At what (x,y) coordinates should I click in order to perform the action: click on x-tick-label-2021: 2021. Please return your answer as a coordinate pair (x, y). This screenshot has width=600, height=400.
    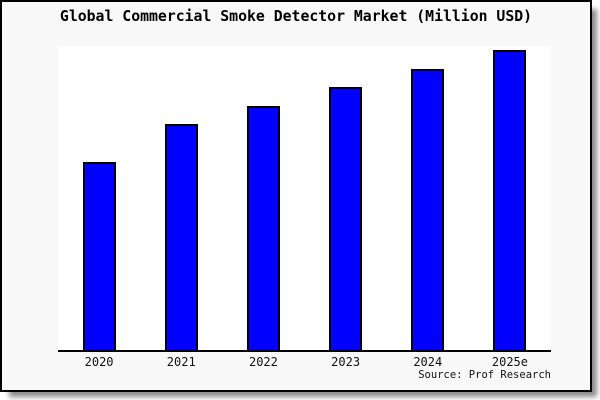
    Looking at the image, I should click on (181, 362).